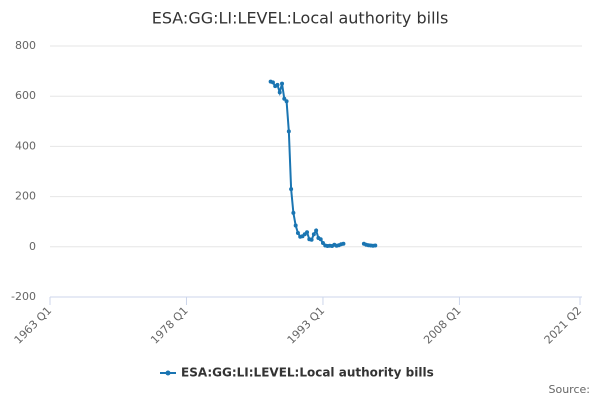 The width and height of the screenshot is (600, 400). What do you see at coordinates (25, 95) in the screenshot?
I see `y-tick-label: 600` at bounding box center [25, 95].